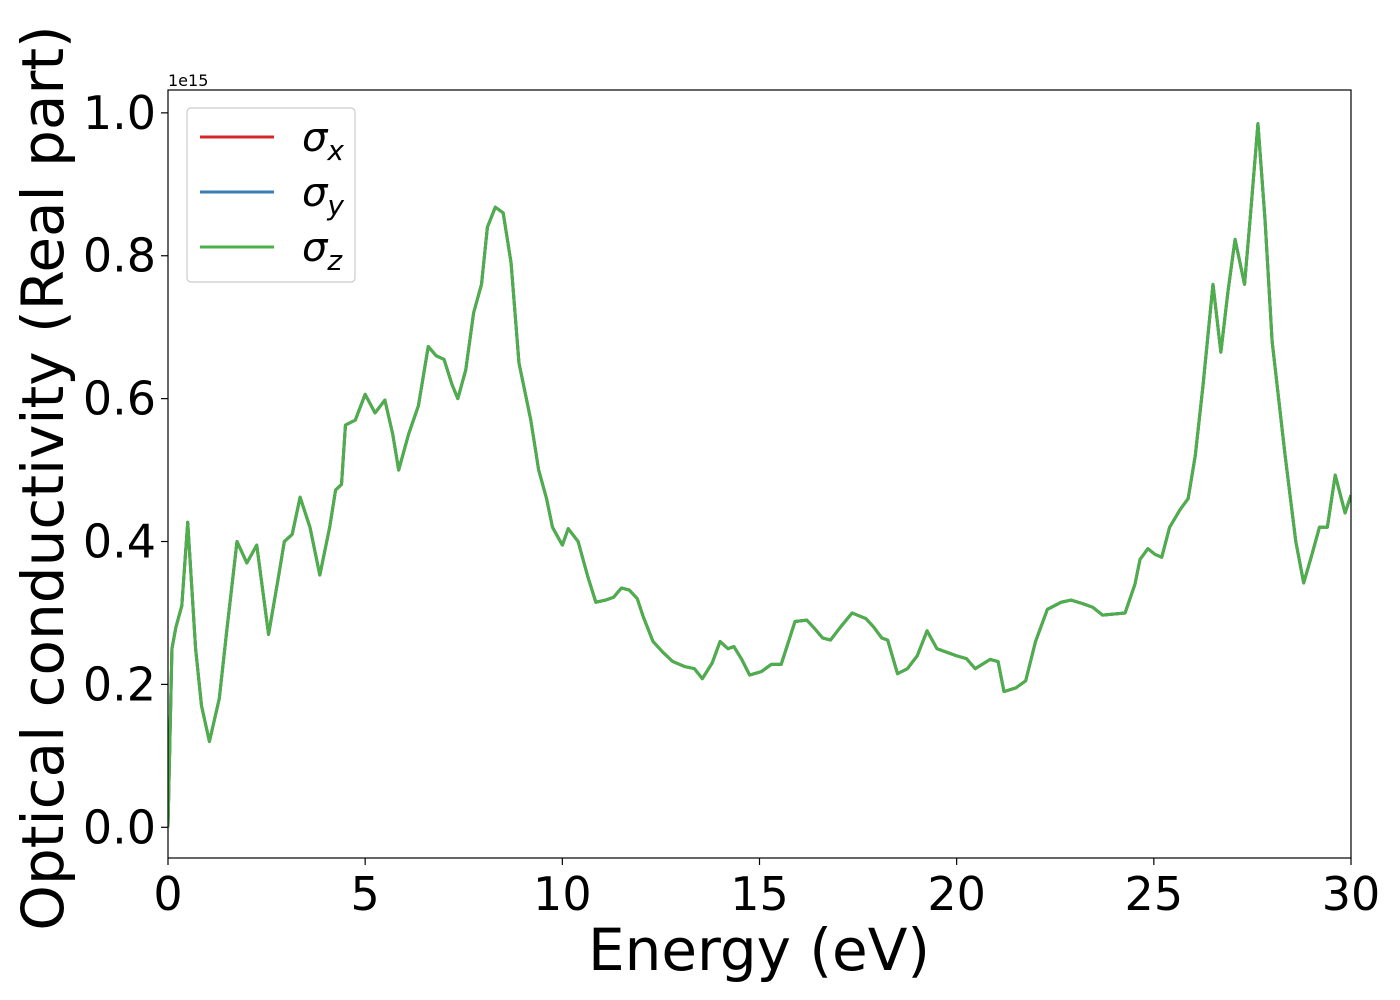 This screenshot has width=1400, height=1000. Describe the element at coordinates (119, 827) in the screenshot. I see `y-tick-label: 0.0` at that location.